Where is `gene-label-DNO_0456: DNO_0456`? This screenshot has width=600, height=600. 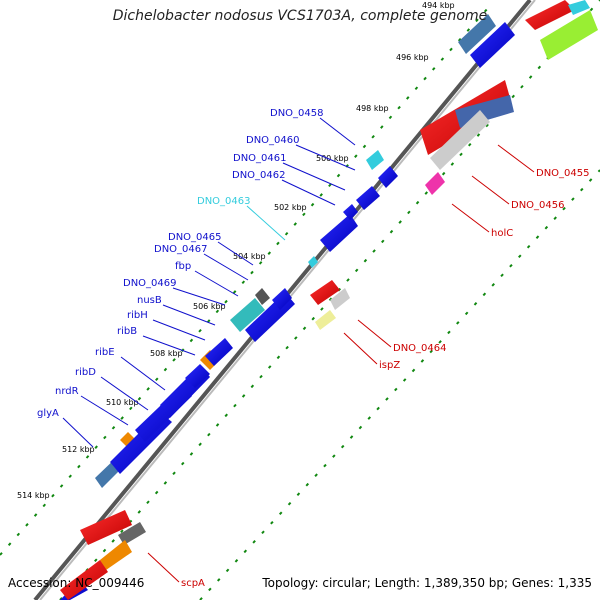 gene-label-DNO_0456: DNO_0456 is located at coordinates (538, 205).